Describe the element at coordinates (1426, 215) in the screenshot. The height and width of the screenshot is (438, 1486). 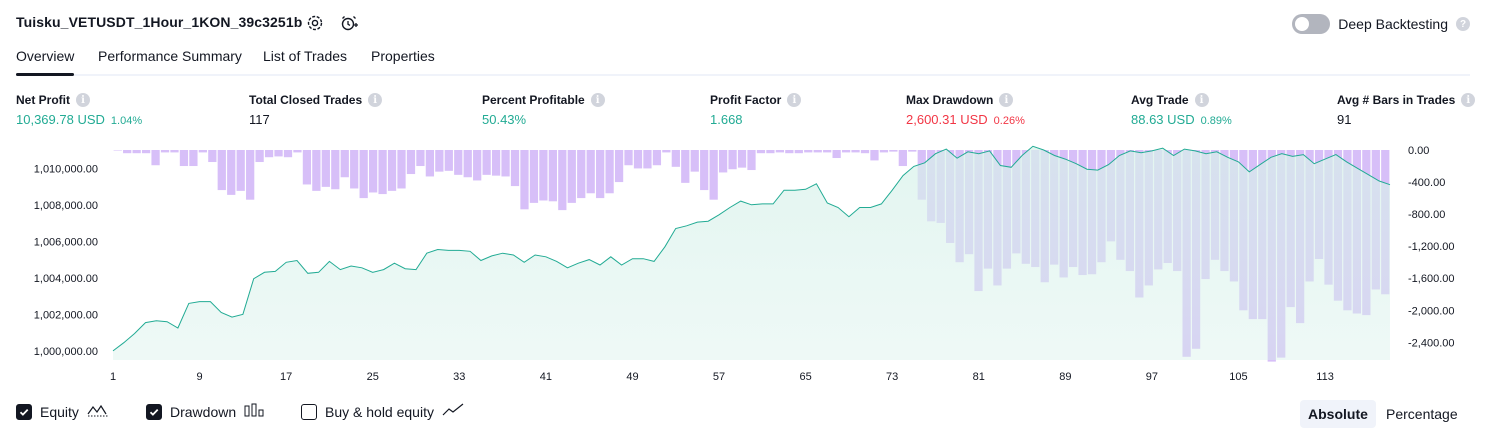
I see `right-axis-tick: -800.00` at that location.